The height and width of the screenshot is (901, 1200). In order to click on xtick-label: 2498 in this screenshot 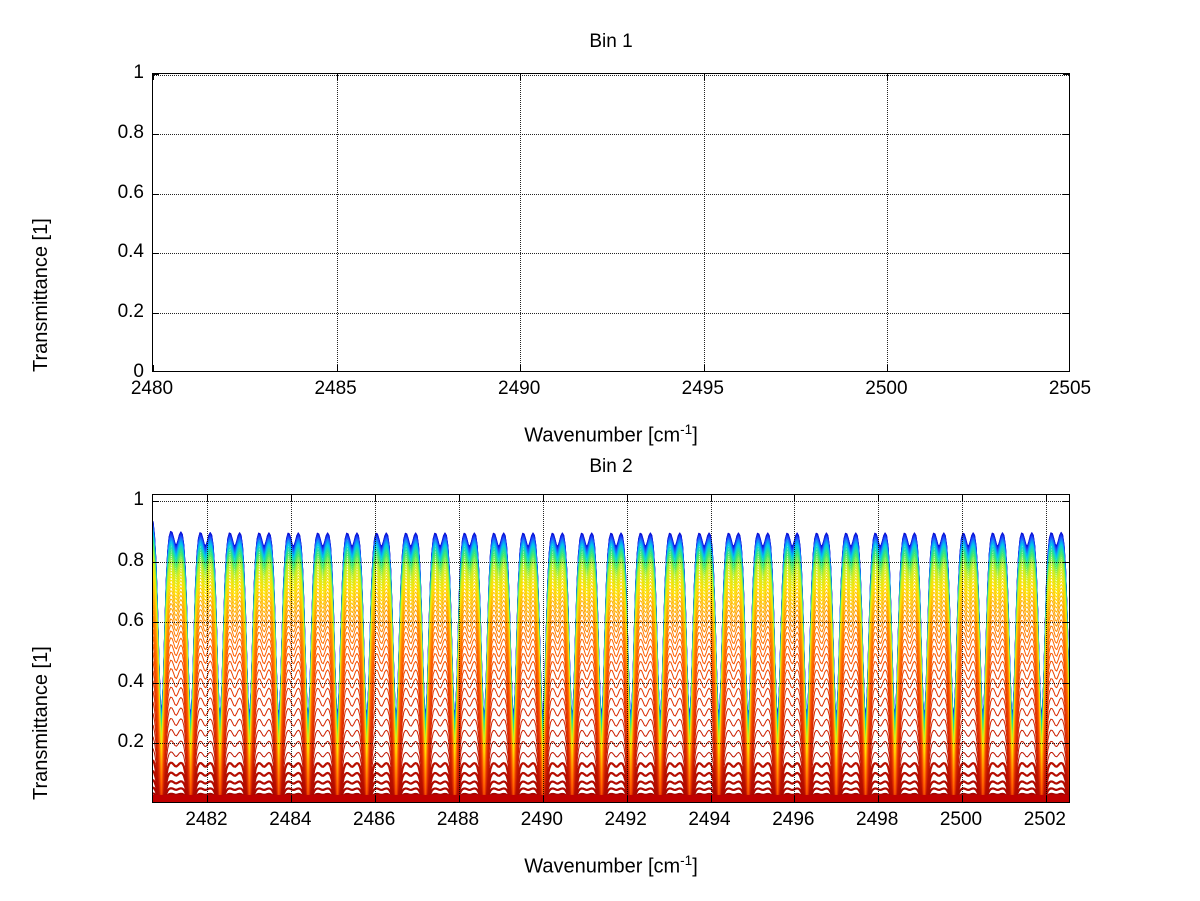, I will do `click(877, 819)`.